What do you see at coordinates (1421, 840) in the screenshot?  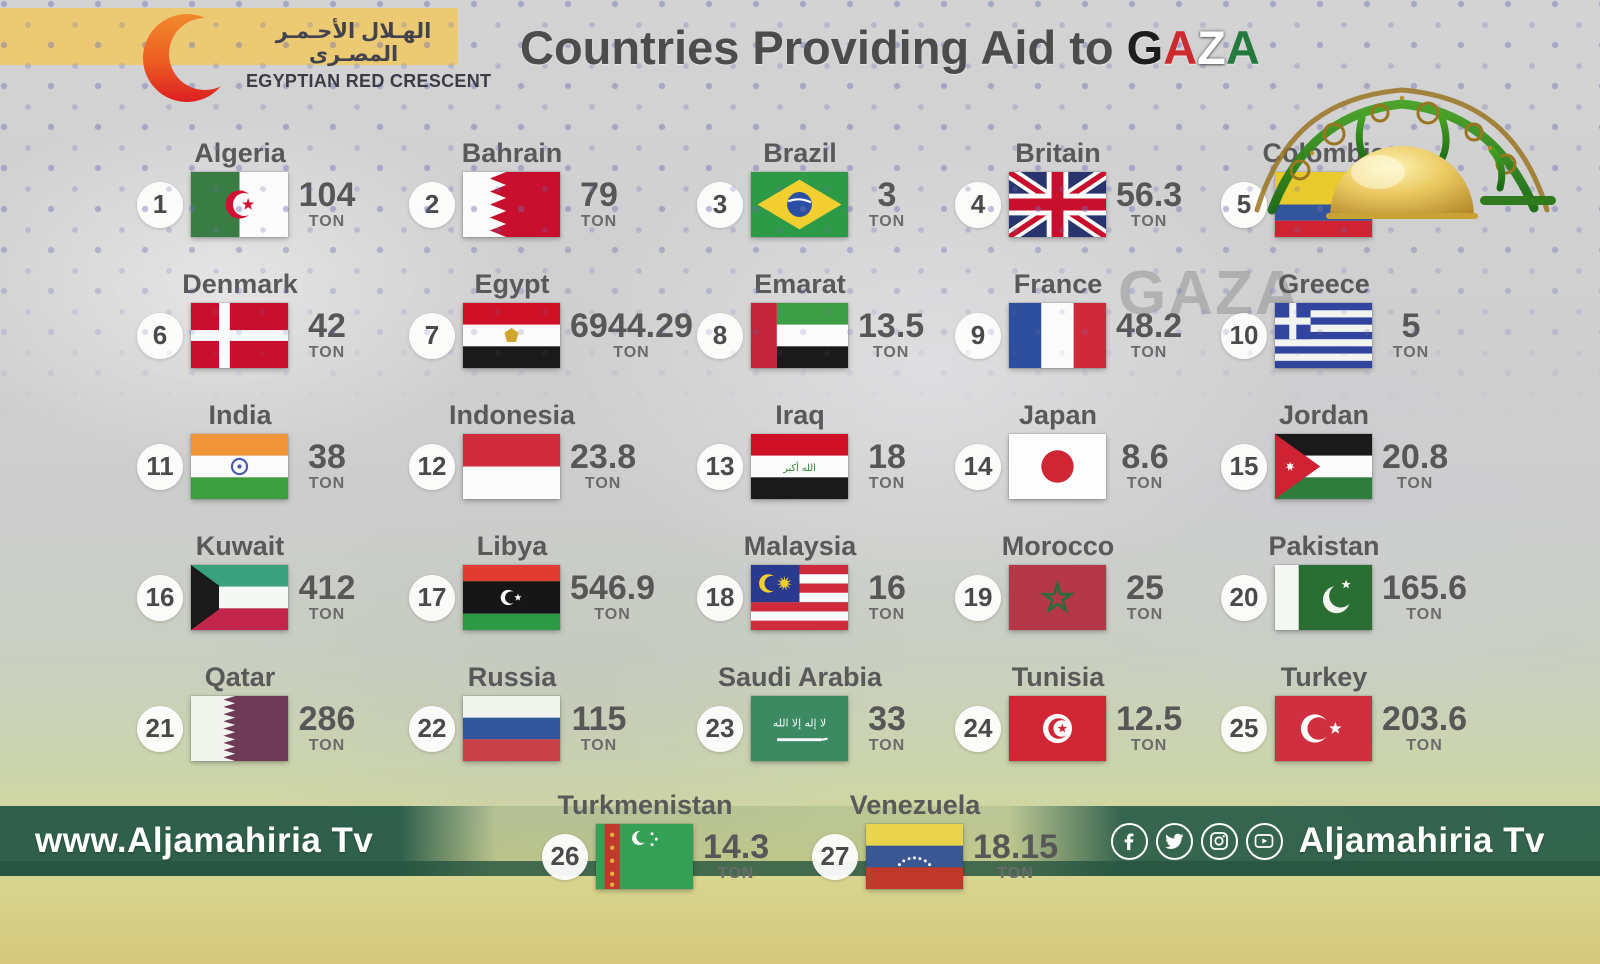 I see `channel-name: Aljamahiria Tv` at bounding box center [1421, 840].